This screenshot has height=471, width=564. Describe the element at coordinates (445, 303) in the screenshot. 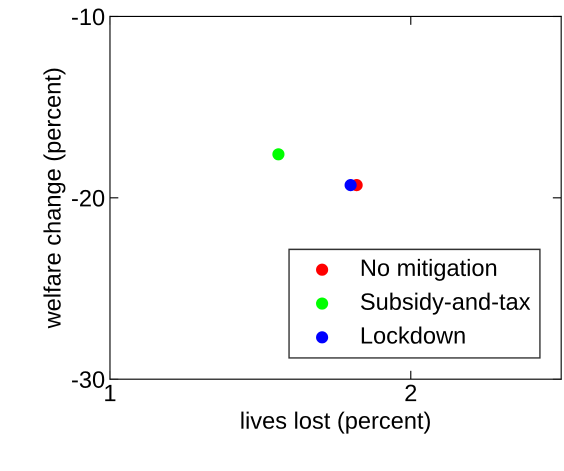

I see `legend-label: Subsidy-and-tax` at that location.